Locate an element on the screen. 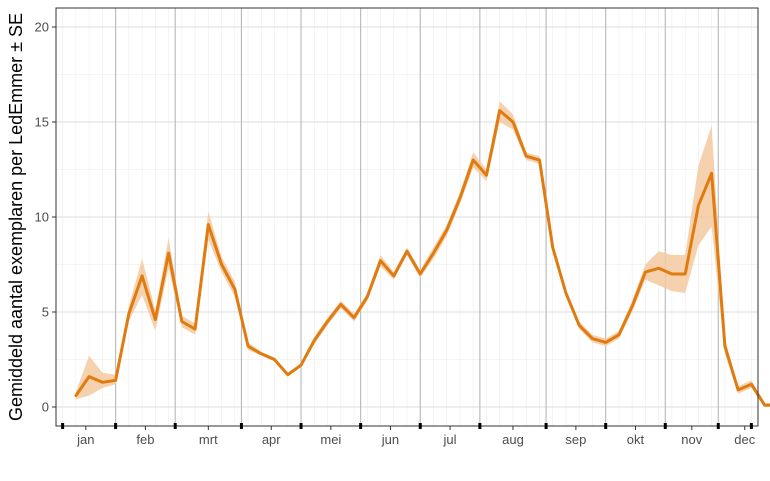  y-tick-label: 10 is located at coordinates (42, 217).